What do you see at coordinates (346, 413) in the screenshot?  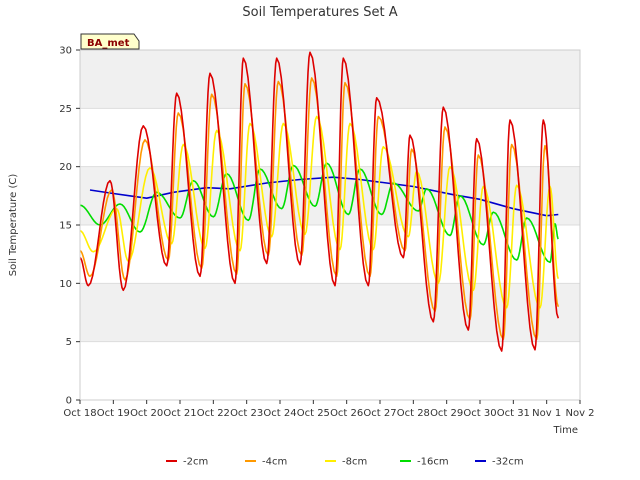 I see `x-tick-label: Oct 26` at bounding box center [346, 413].